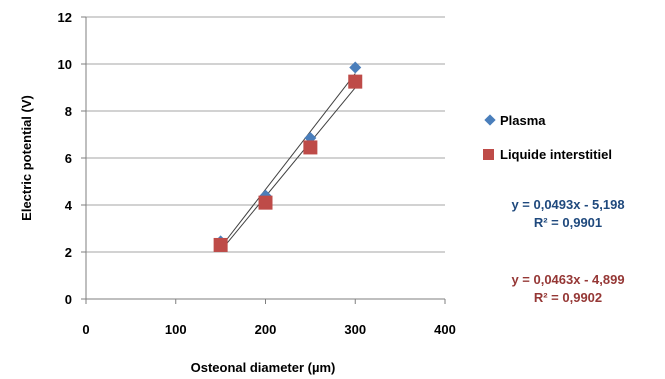  Describe the element at coordinates (68, 252) in the screenshot. I see `y-tick-label: 2` at that location.